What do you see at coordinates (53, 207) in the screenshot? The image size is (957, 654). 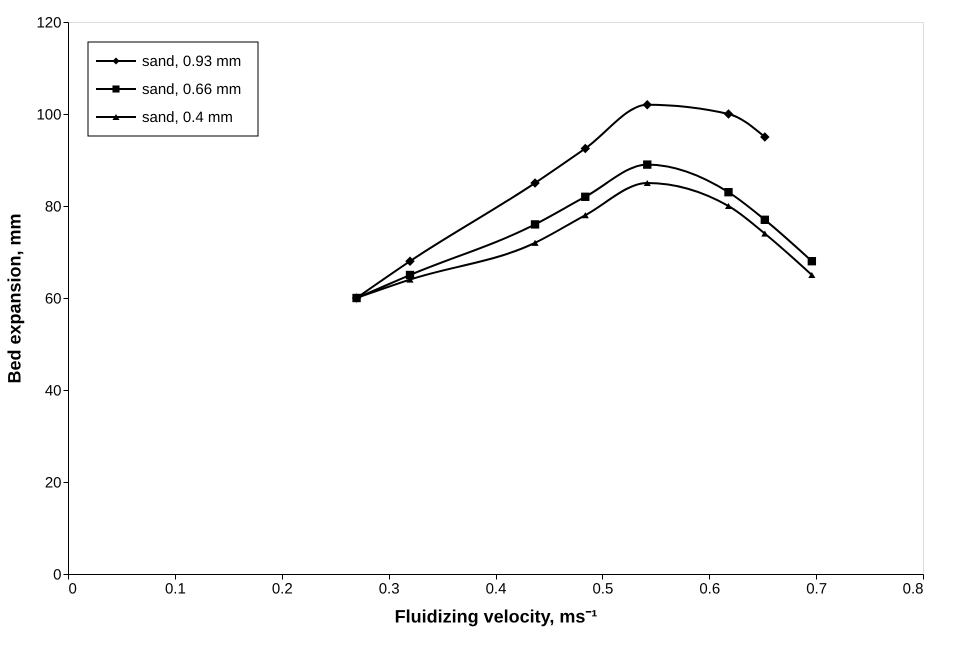 I see `y-tick-label: 80` at bounding box center [53, 207].